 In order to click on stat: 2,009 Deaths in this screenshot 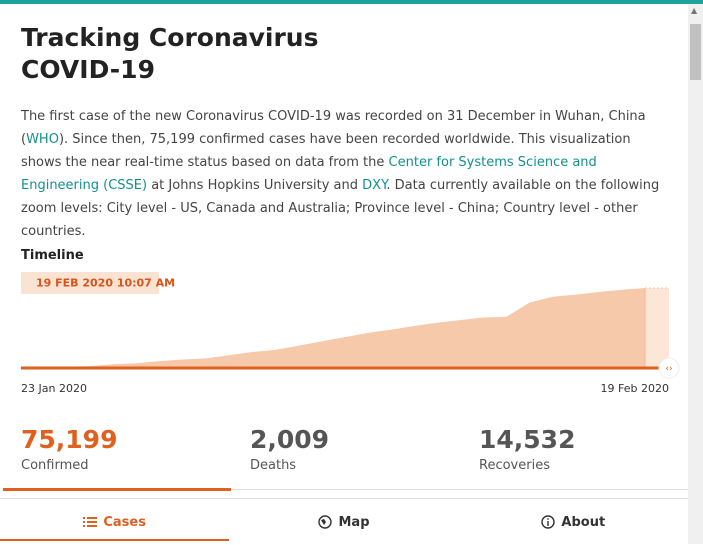, I will do `click(289, 448)`.